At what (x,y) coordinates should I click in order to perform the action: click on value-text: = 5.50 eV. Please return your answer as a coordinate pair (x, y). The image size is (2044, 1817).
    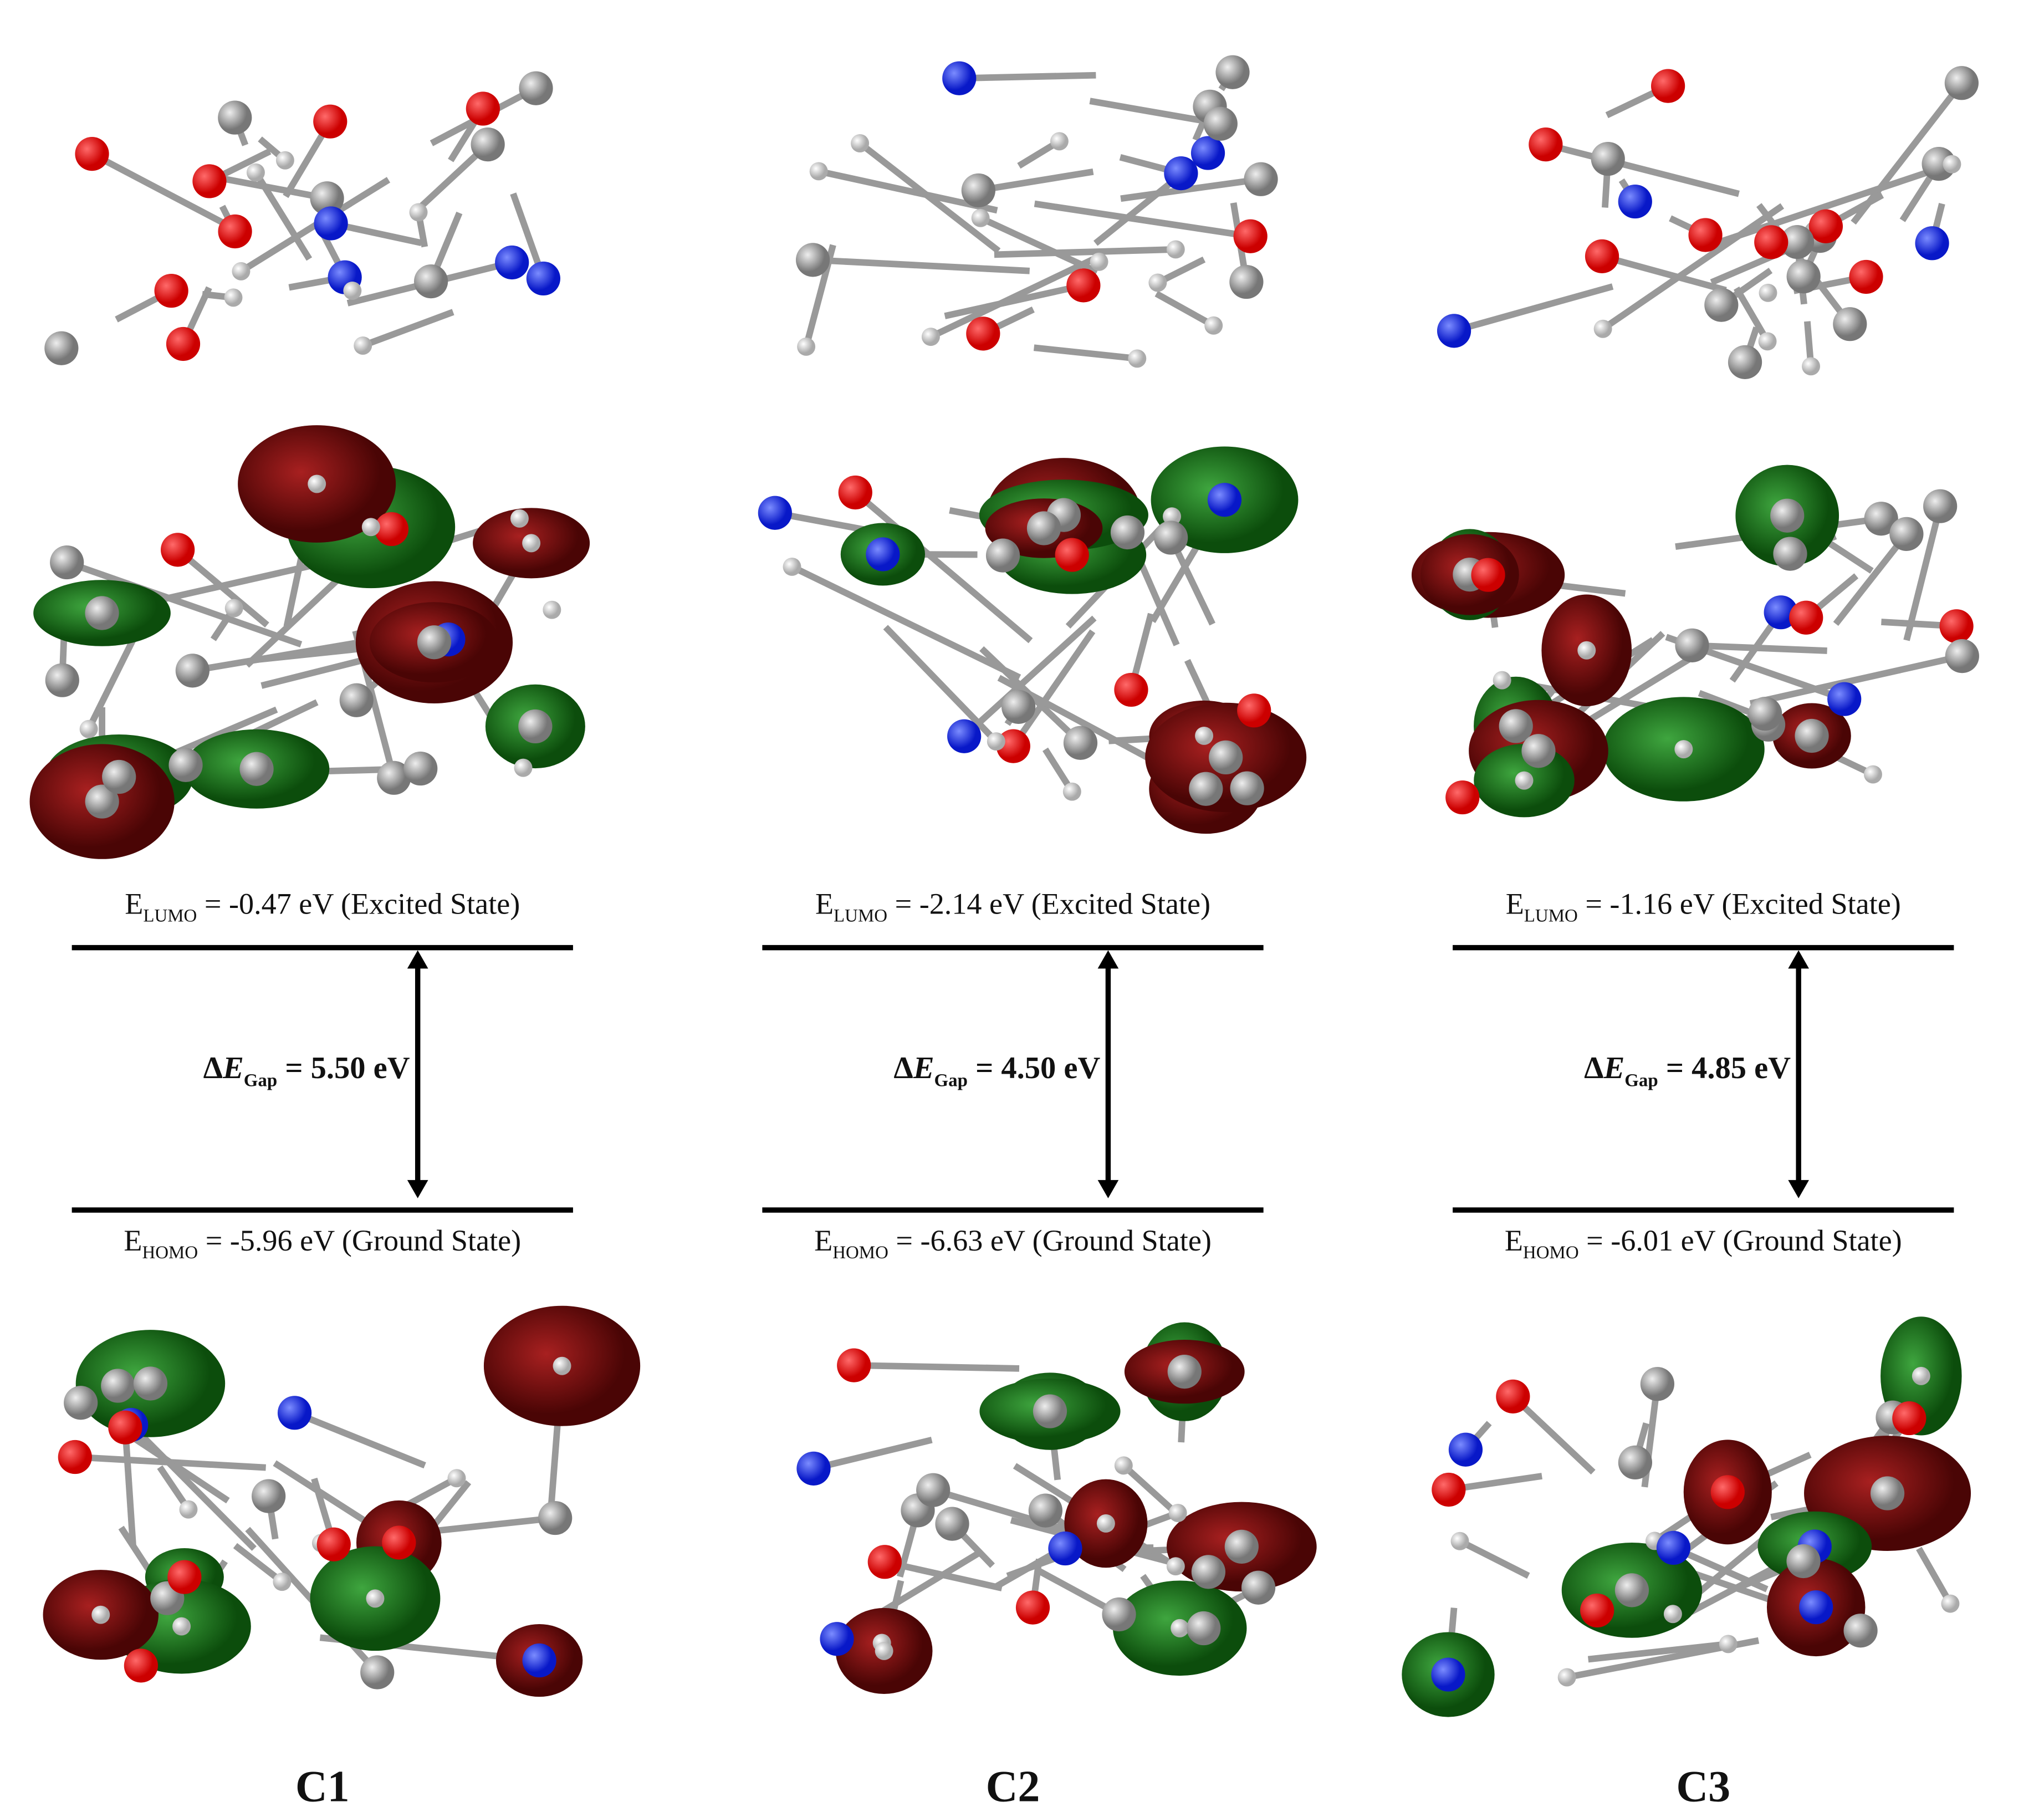
    Looking at the image, I should click on (344, 1068).